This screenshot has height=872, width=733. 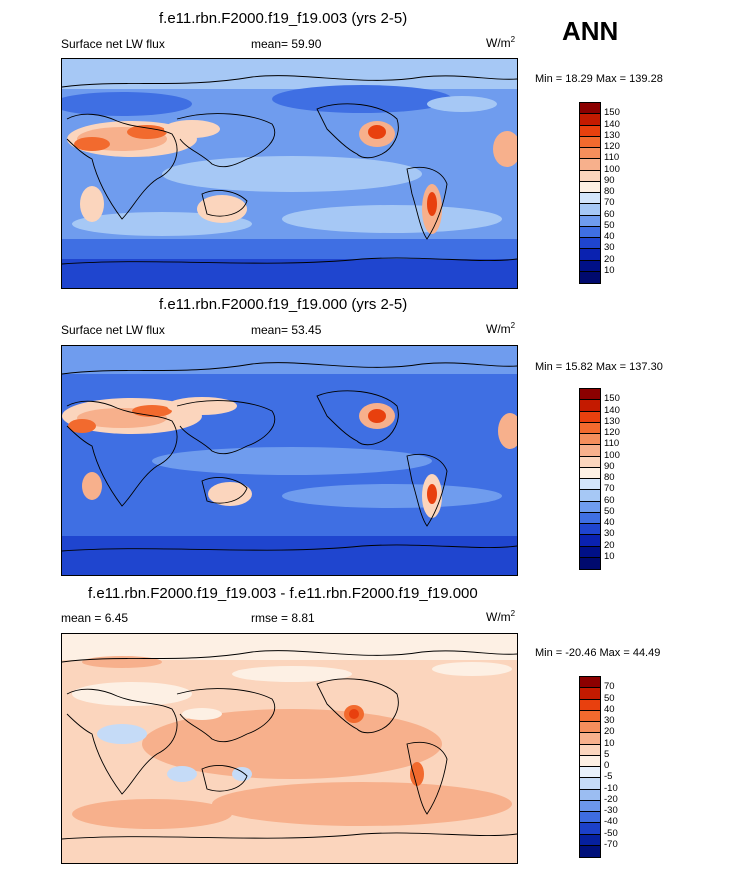 I want to click on colorbar-tick-label: 0, so click(x=607, y=765).